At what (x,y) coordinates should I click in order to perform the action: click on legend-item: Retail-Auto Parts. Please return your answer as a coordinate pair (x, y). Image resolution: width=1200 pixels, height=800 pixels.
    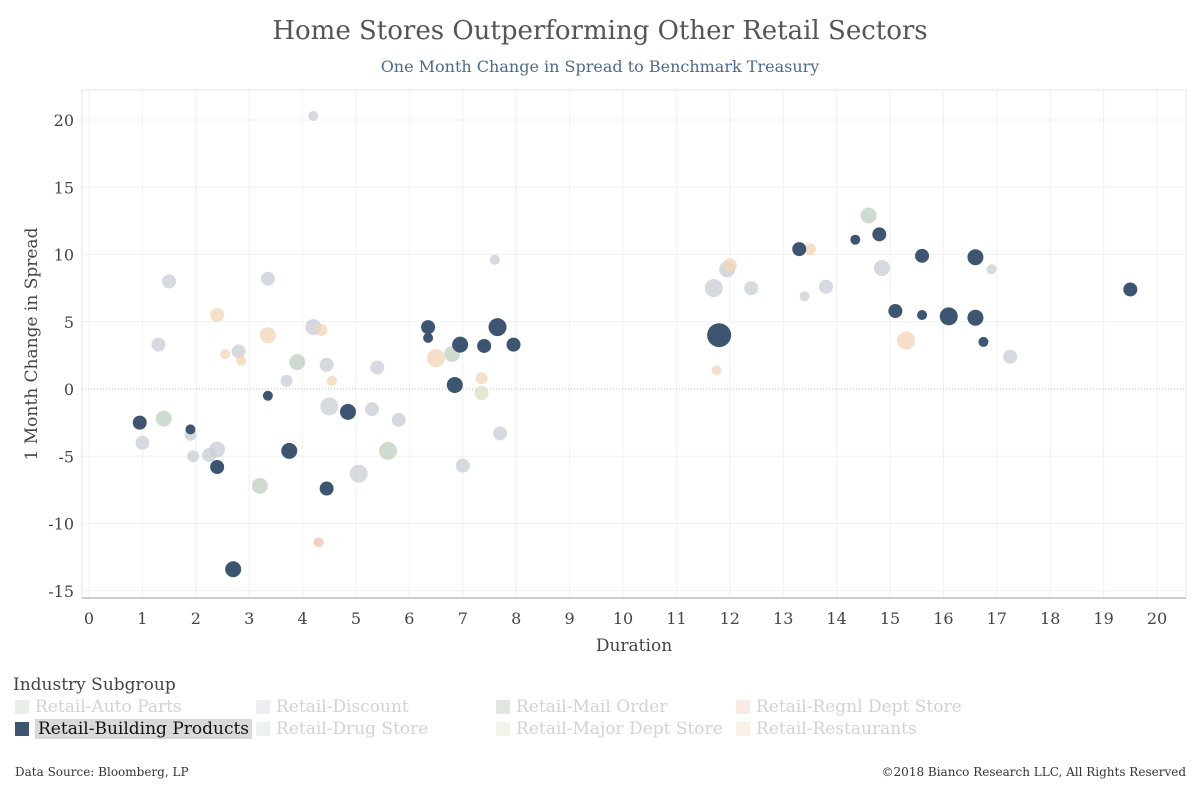
    Looking at the image, I should click on (98, 707).